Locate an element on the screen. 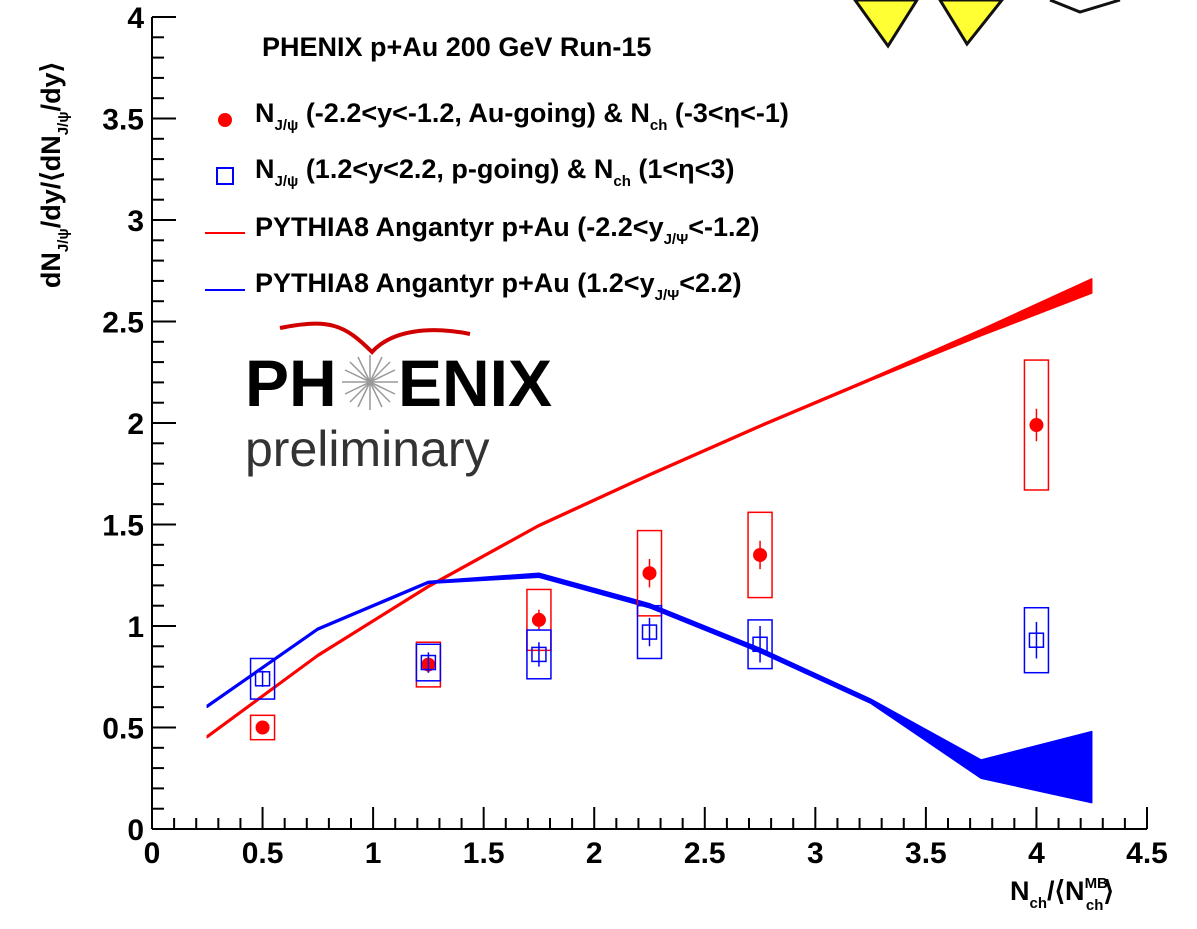  phenix-logo: PH ENIX preliminary is located at coordinates (398, 399).